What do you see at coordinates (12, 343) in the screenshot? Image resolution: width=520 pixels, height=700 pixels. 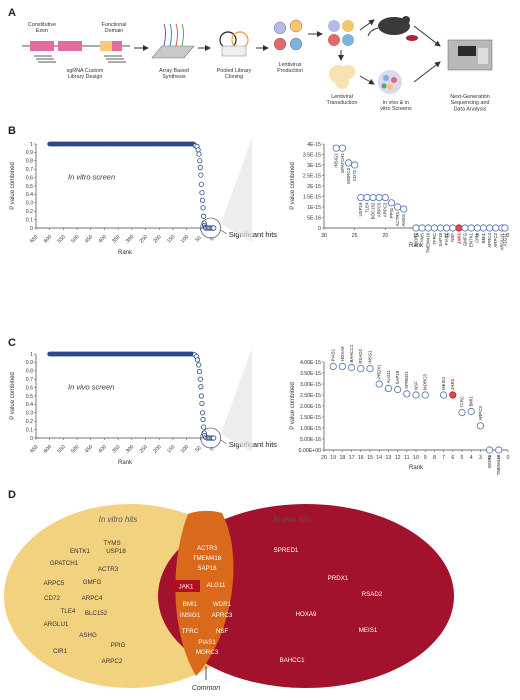 I see `panel-label-c: C` at bounding box center [12, 343].